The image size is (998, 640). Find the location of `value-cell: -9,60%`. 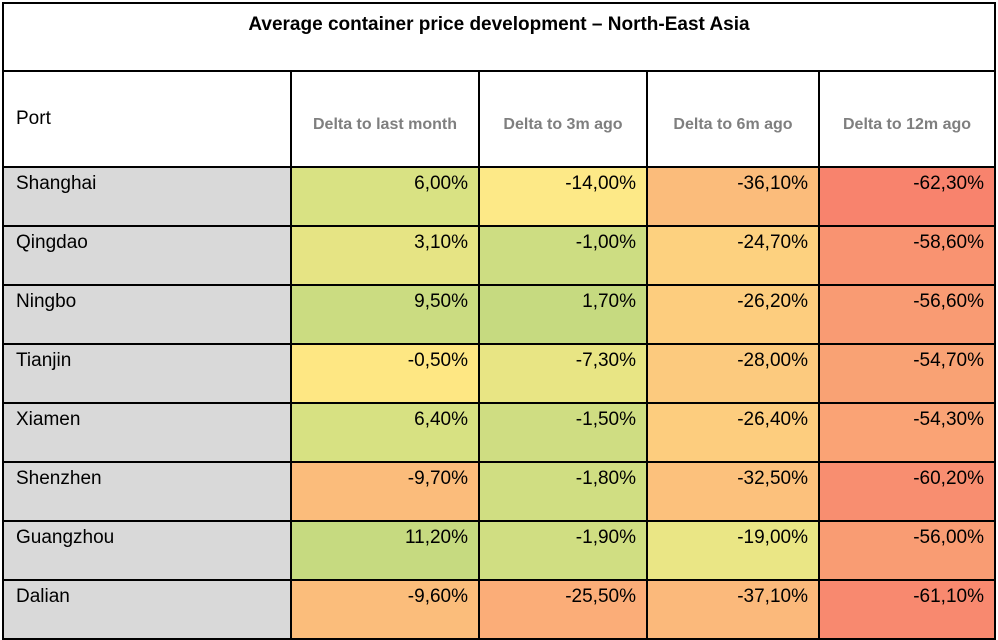

value-cell: -9,60% is located at coordinates (385, 609).